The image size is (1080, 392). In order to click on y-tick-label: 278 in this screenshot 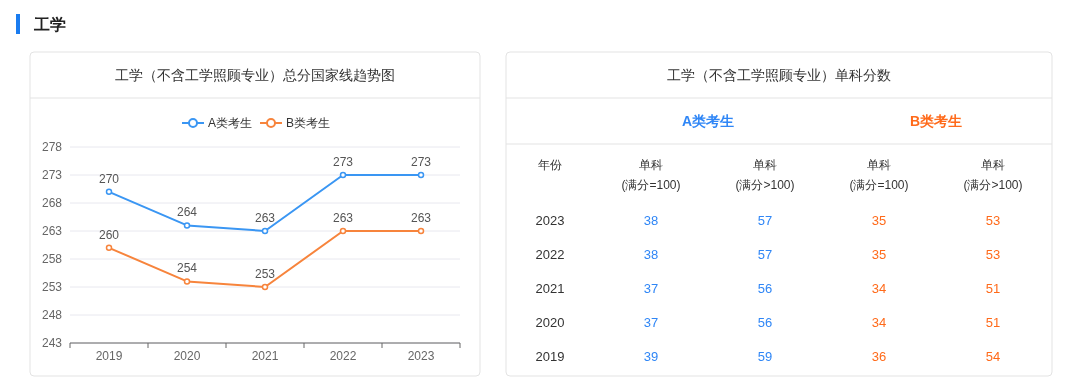, I will do `click(52, 147)`.